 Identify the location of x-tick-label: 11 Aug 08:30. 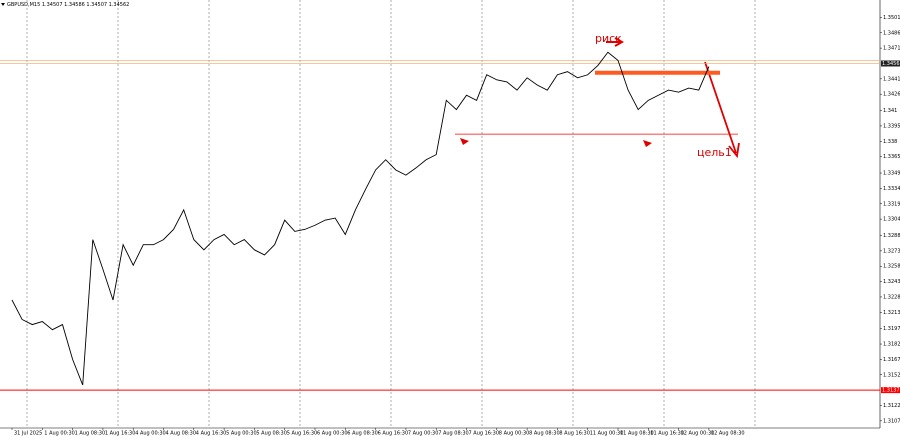
(637, 434).